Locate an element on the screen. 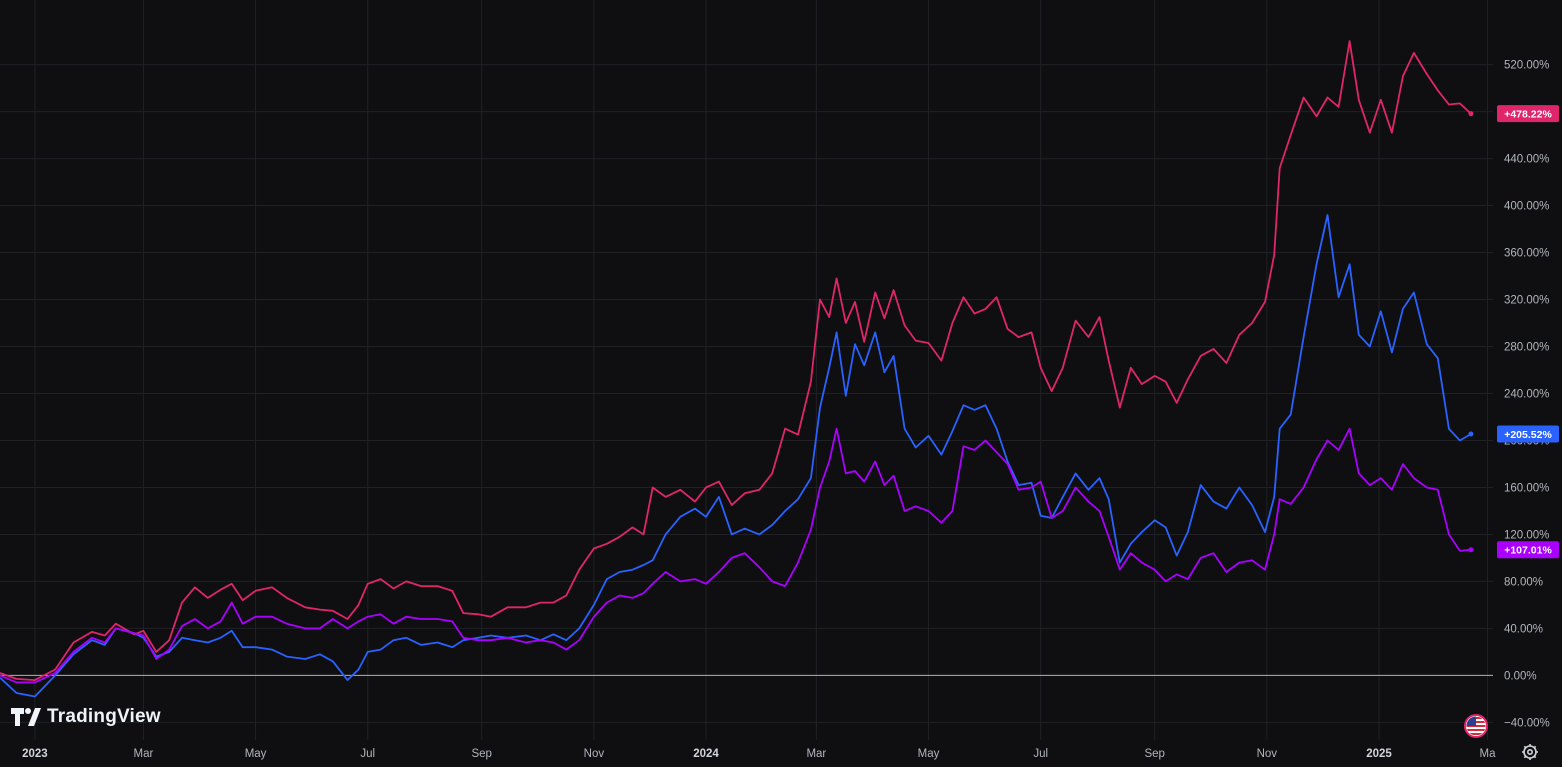 The width and height of the screenshot is (1562, 767). last-value-badge-0: +478.22% is located at coordinates (1528, 114).